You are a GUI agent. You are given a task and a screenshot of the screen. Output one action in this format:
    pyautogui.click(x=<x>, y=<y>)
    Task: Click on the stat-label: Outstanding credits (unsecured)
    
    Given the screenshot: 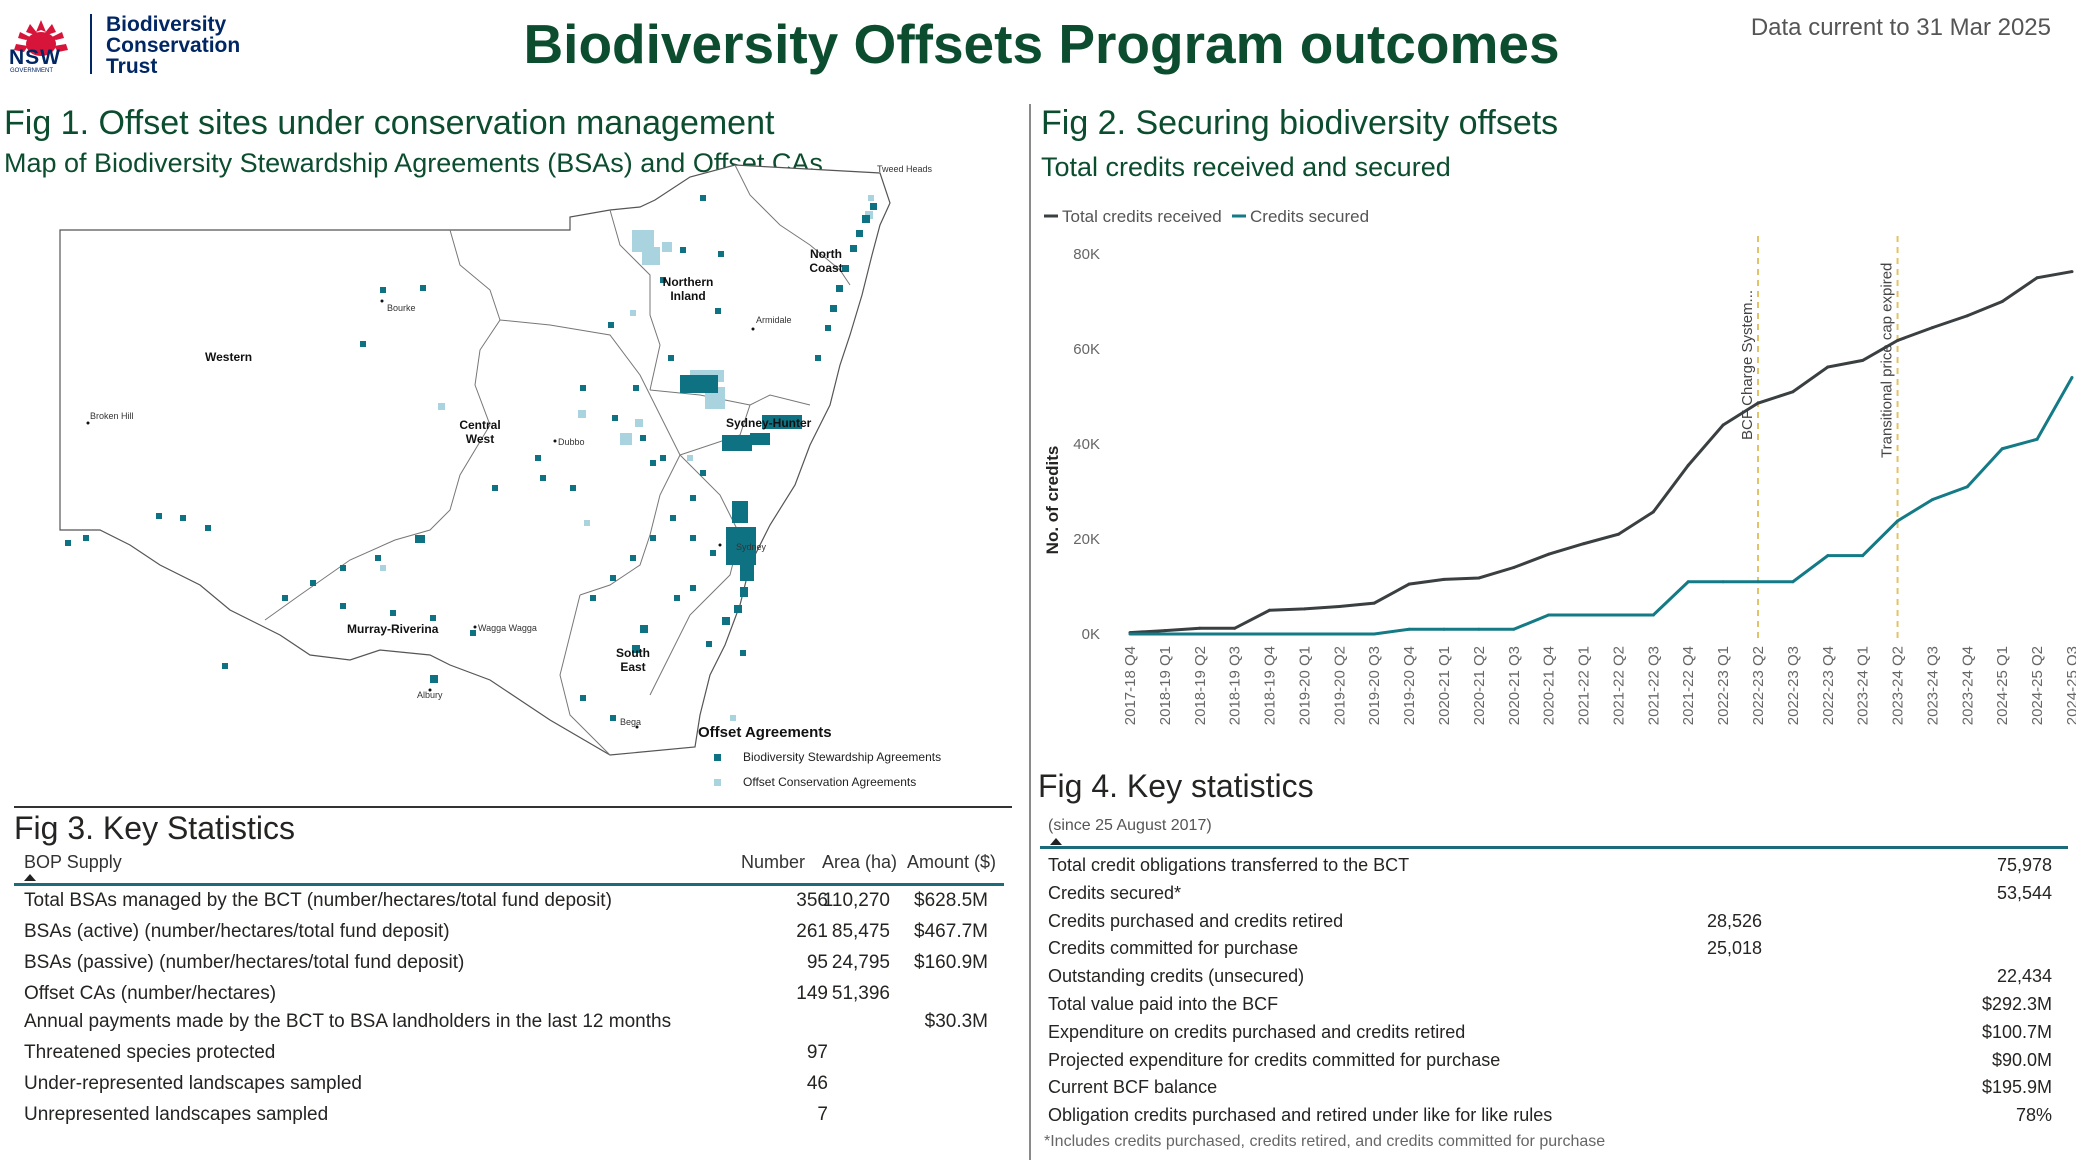 What is the action you would take?
    pyautogui.click(x=1176, y=976)
    